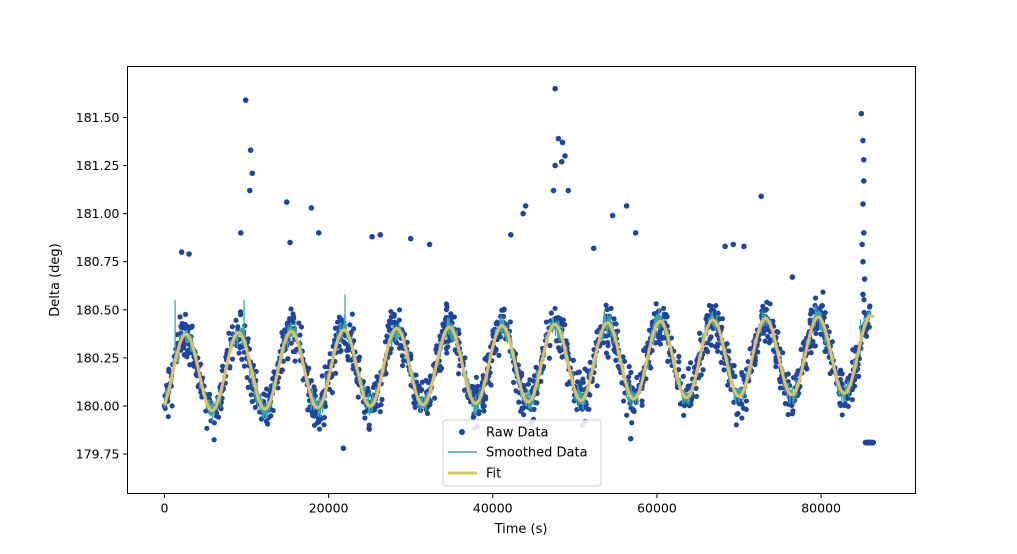  What do you see at coordinates (98, 454) in the screenshot?
I see `y-tick-label: 179.75` at bounding box center [98, 454].